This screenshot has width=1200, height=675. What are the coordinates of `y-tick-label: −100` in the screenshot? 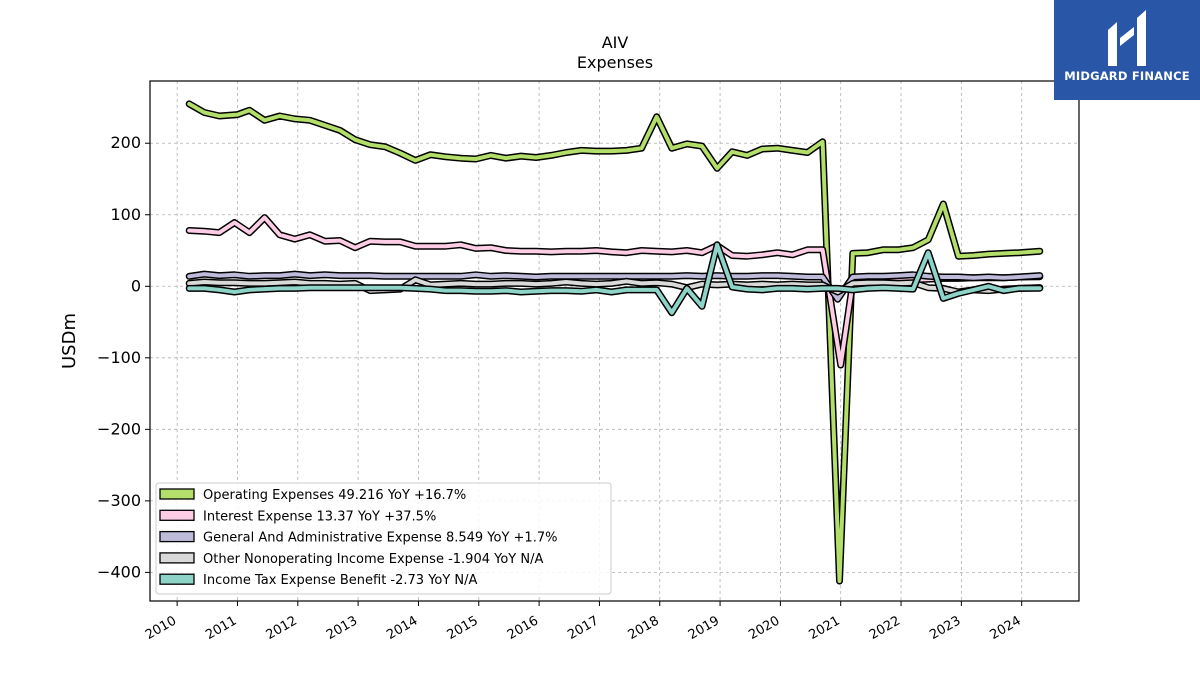 It's located at (119, 357).